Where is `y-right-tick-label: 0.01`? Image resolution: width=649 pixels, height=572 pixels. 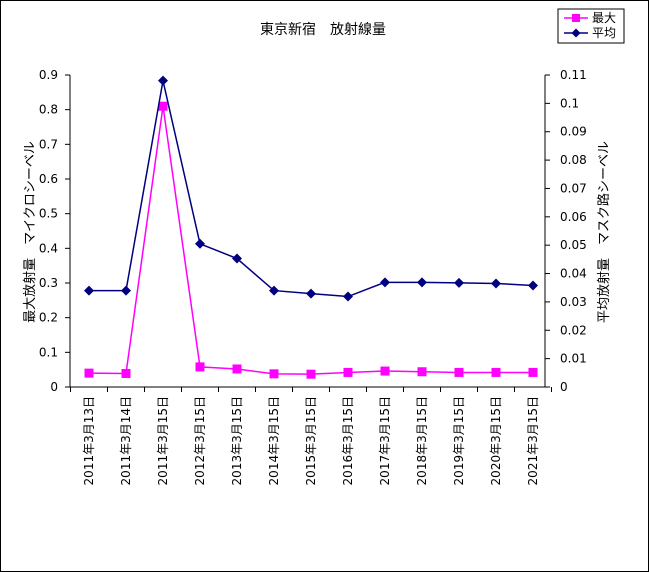 y-right-tick-label: 0.01 is located at coordinates (573, 359).